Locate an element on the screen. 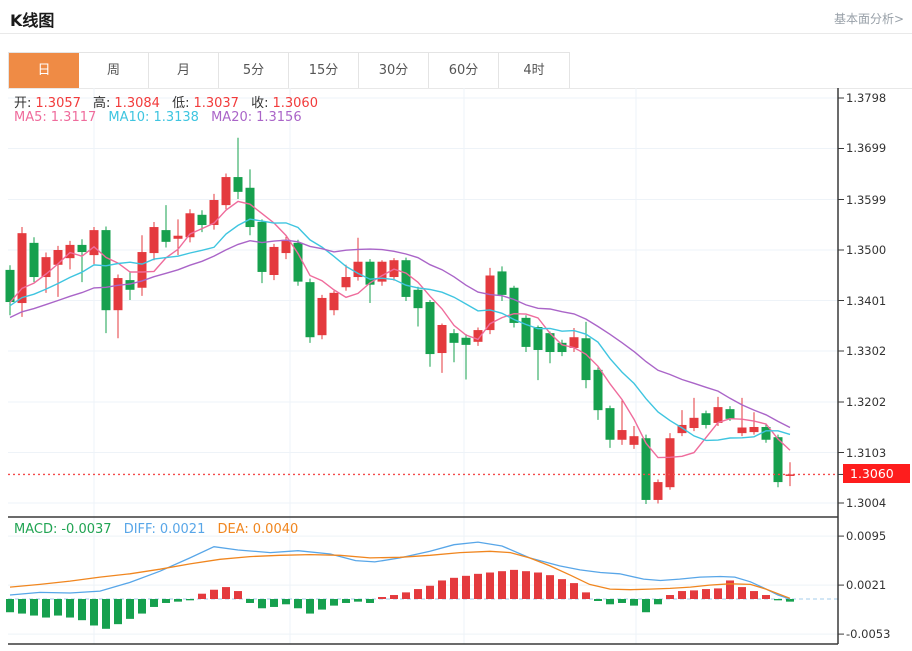  tab-60min: 60分 is located at coordinates (464, 70).